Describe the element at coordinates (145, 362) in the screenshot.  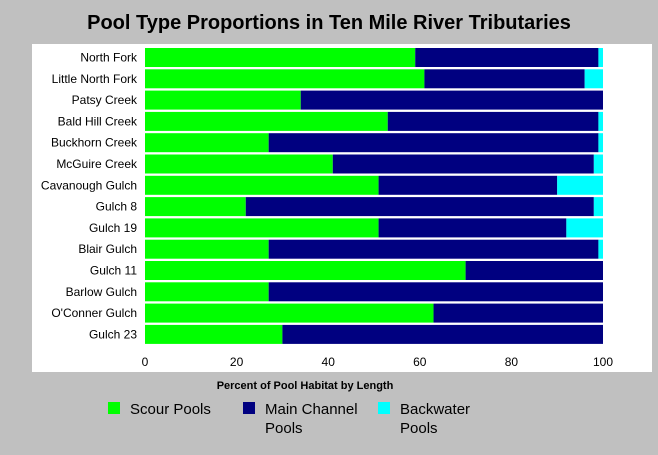
I see `x-tick-label: 0` at that location.